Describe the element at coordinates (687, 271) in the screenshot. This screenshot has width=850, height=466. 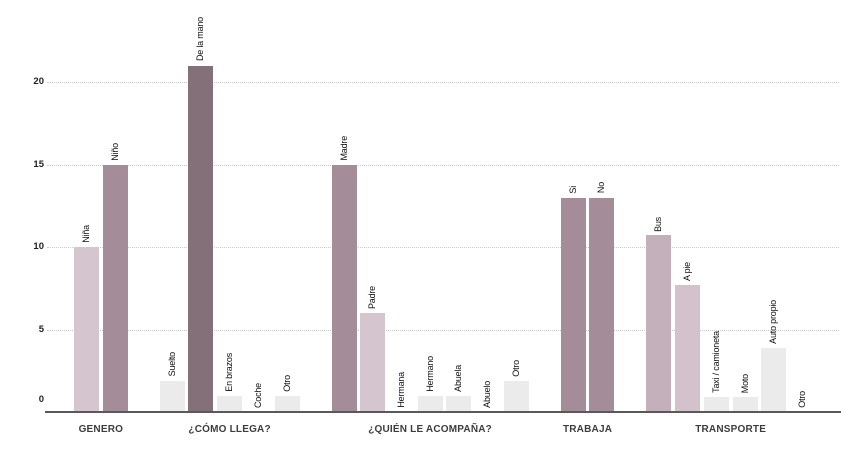
I see `bar-value-label: A pie` at that location.